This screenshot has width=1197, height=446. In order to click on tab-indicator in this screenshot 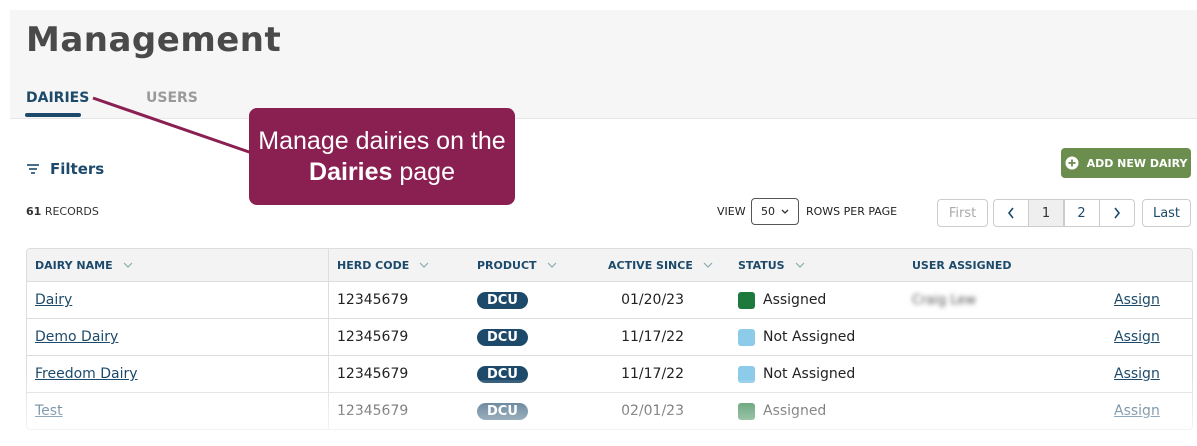, I will do `click(53, 115)`.